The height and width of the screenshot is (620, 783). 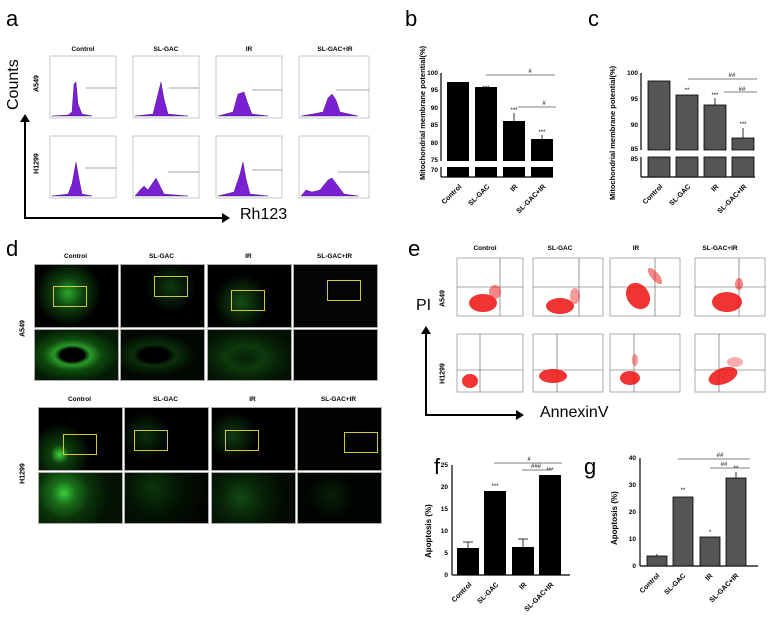 I want to click on d-row-h1299: H1299, so click(x=23, y=473).